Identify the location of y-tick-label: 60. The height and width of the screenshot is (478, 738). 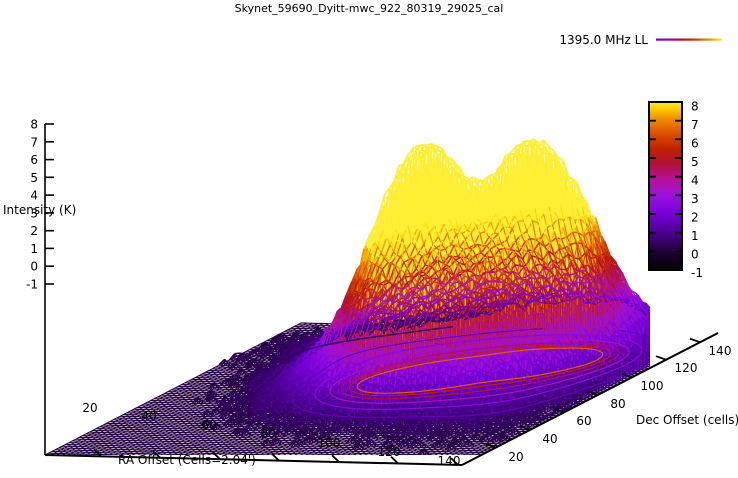
(583, 421).